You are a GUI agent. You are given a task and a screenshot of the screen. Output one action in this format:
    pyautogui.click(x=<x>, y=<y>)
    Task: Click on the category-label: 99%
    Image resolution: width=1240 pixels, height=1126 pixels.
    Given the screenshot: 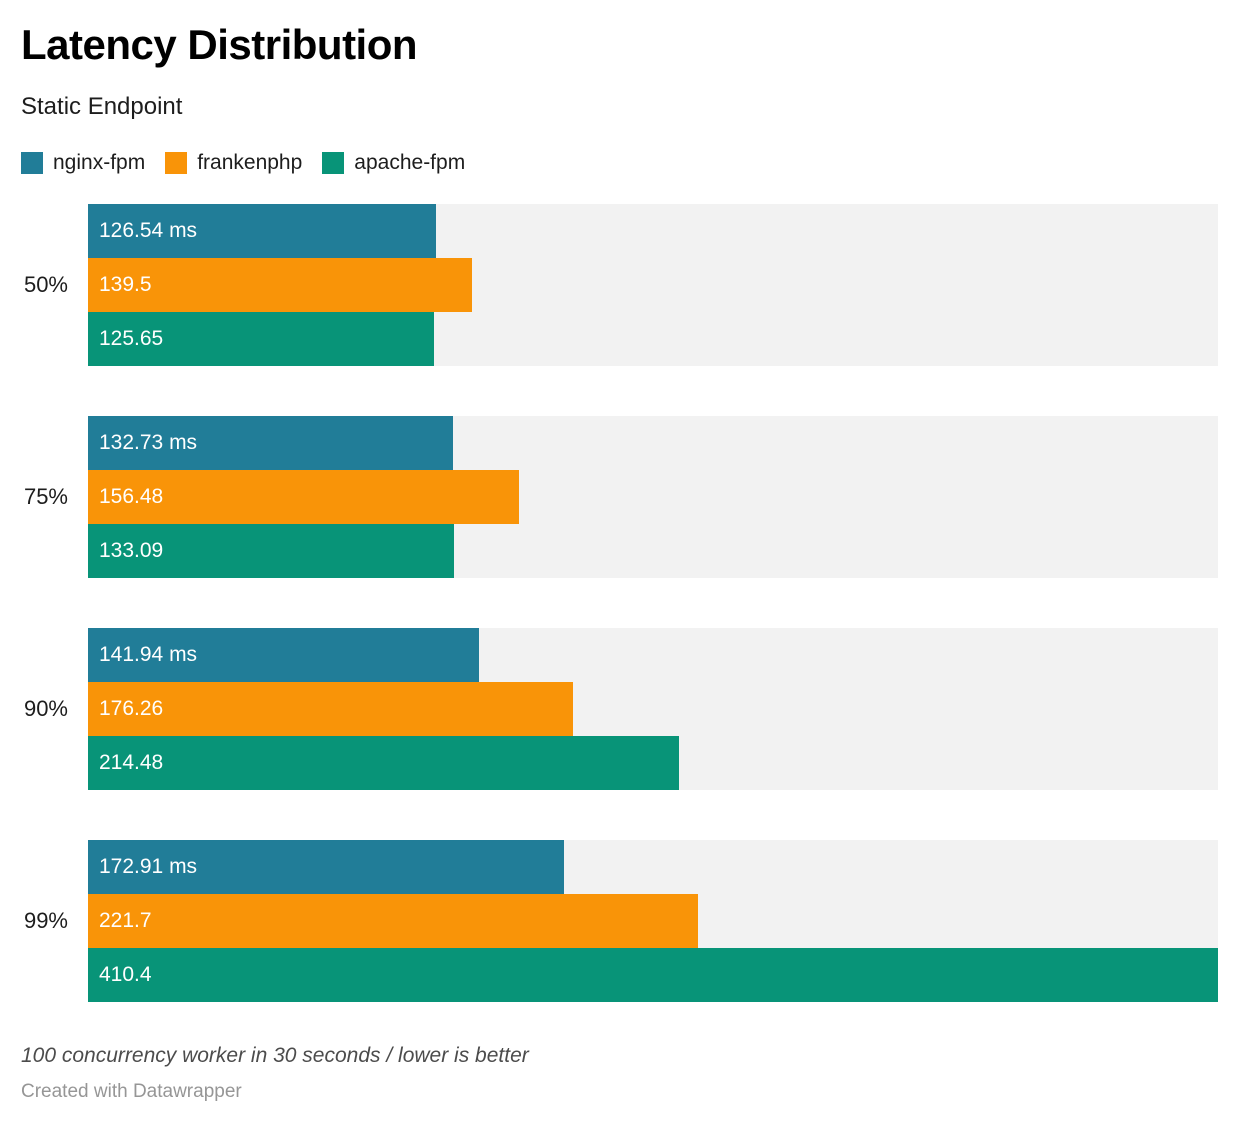 What is the action you would take?
    pyautogui.click(x=45, y=920)
    